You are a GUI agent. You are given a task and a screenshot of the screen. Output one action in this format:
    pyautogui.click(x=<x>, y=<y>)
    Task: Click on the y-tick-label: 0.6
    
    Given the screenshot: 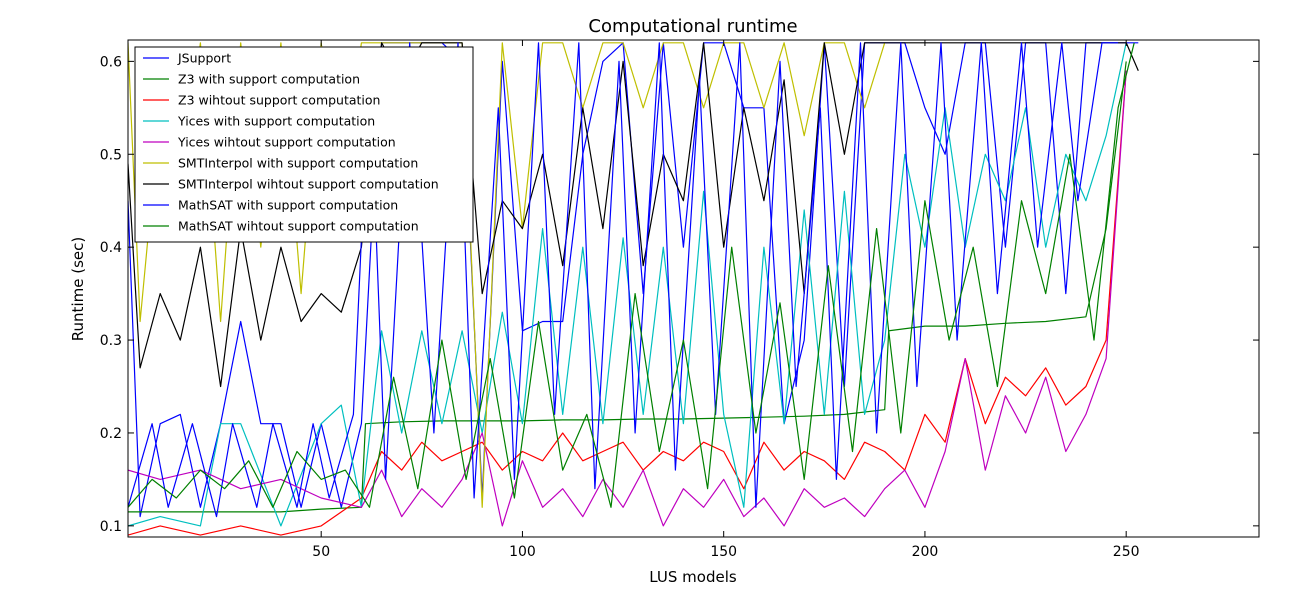 What is the action you would take?
    pyautogui.click(x=111, y=62)
    